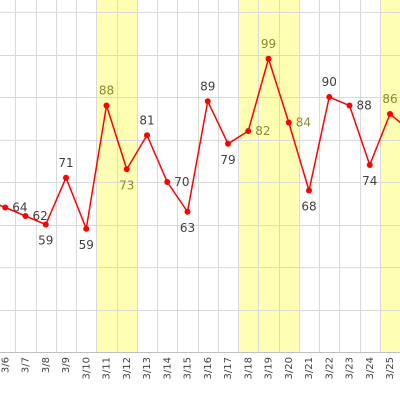 Image resolution: width=400 pixels, height=400 pixels. What do you see at coordinates (181, 182) in the screenshot?
I see `data-label-3/14: 70` at bounding box center [181, 182].